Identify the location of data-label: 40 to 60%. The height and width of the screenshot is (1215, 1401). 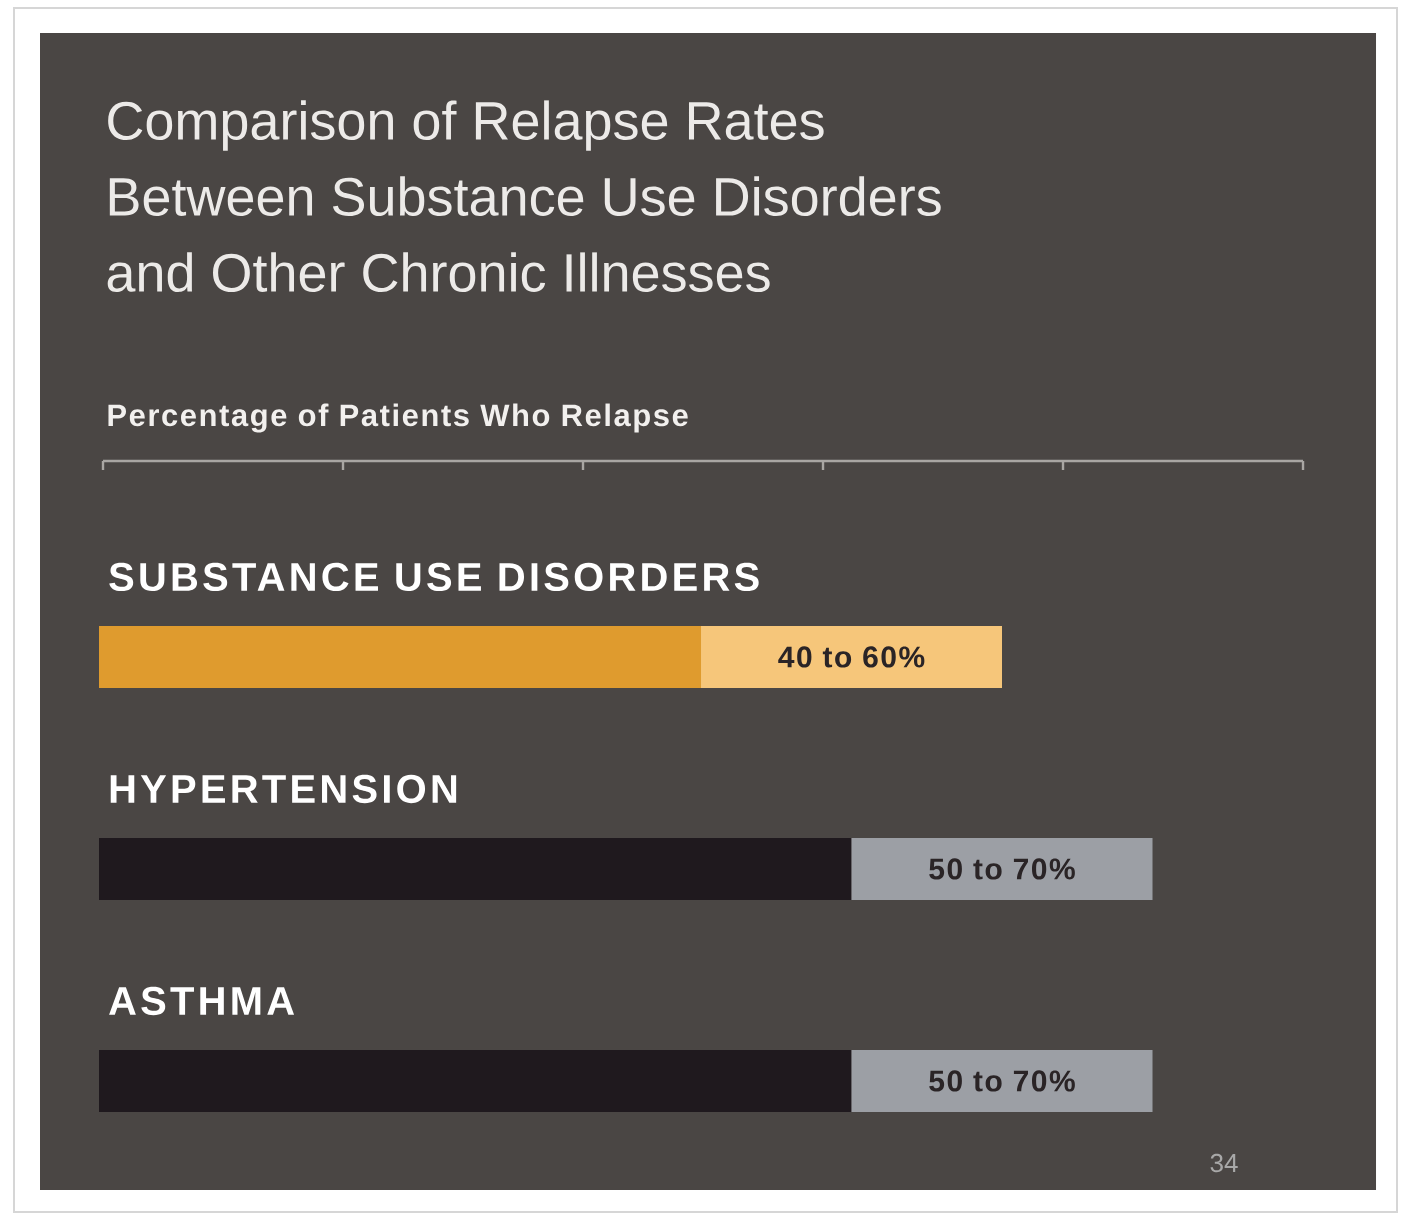
(851, 657).